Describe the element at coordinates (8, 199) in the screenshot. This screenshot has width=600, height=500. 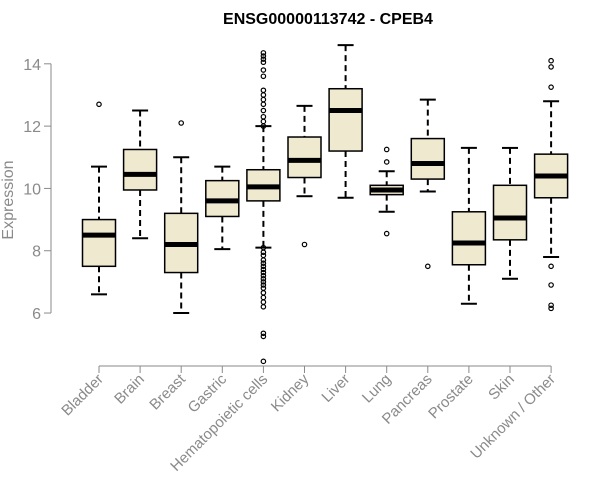
I see `y-axis-label: Expression` at that location.